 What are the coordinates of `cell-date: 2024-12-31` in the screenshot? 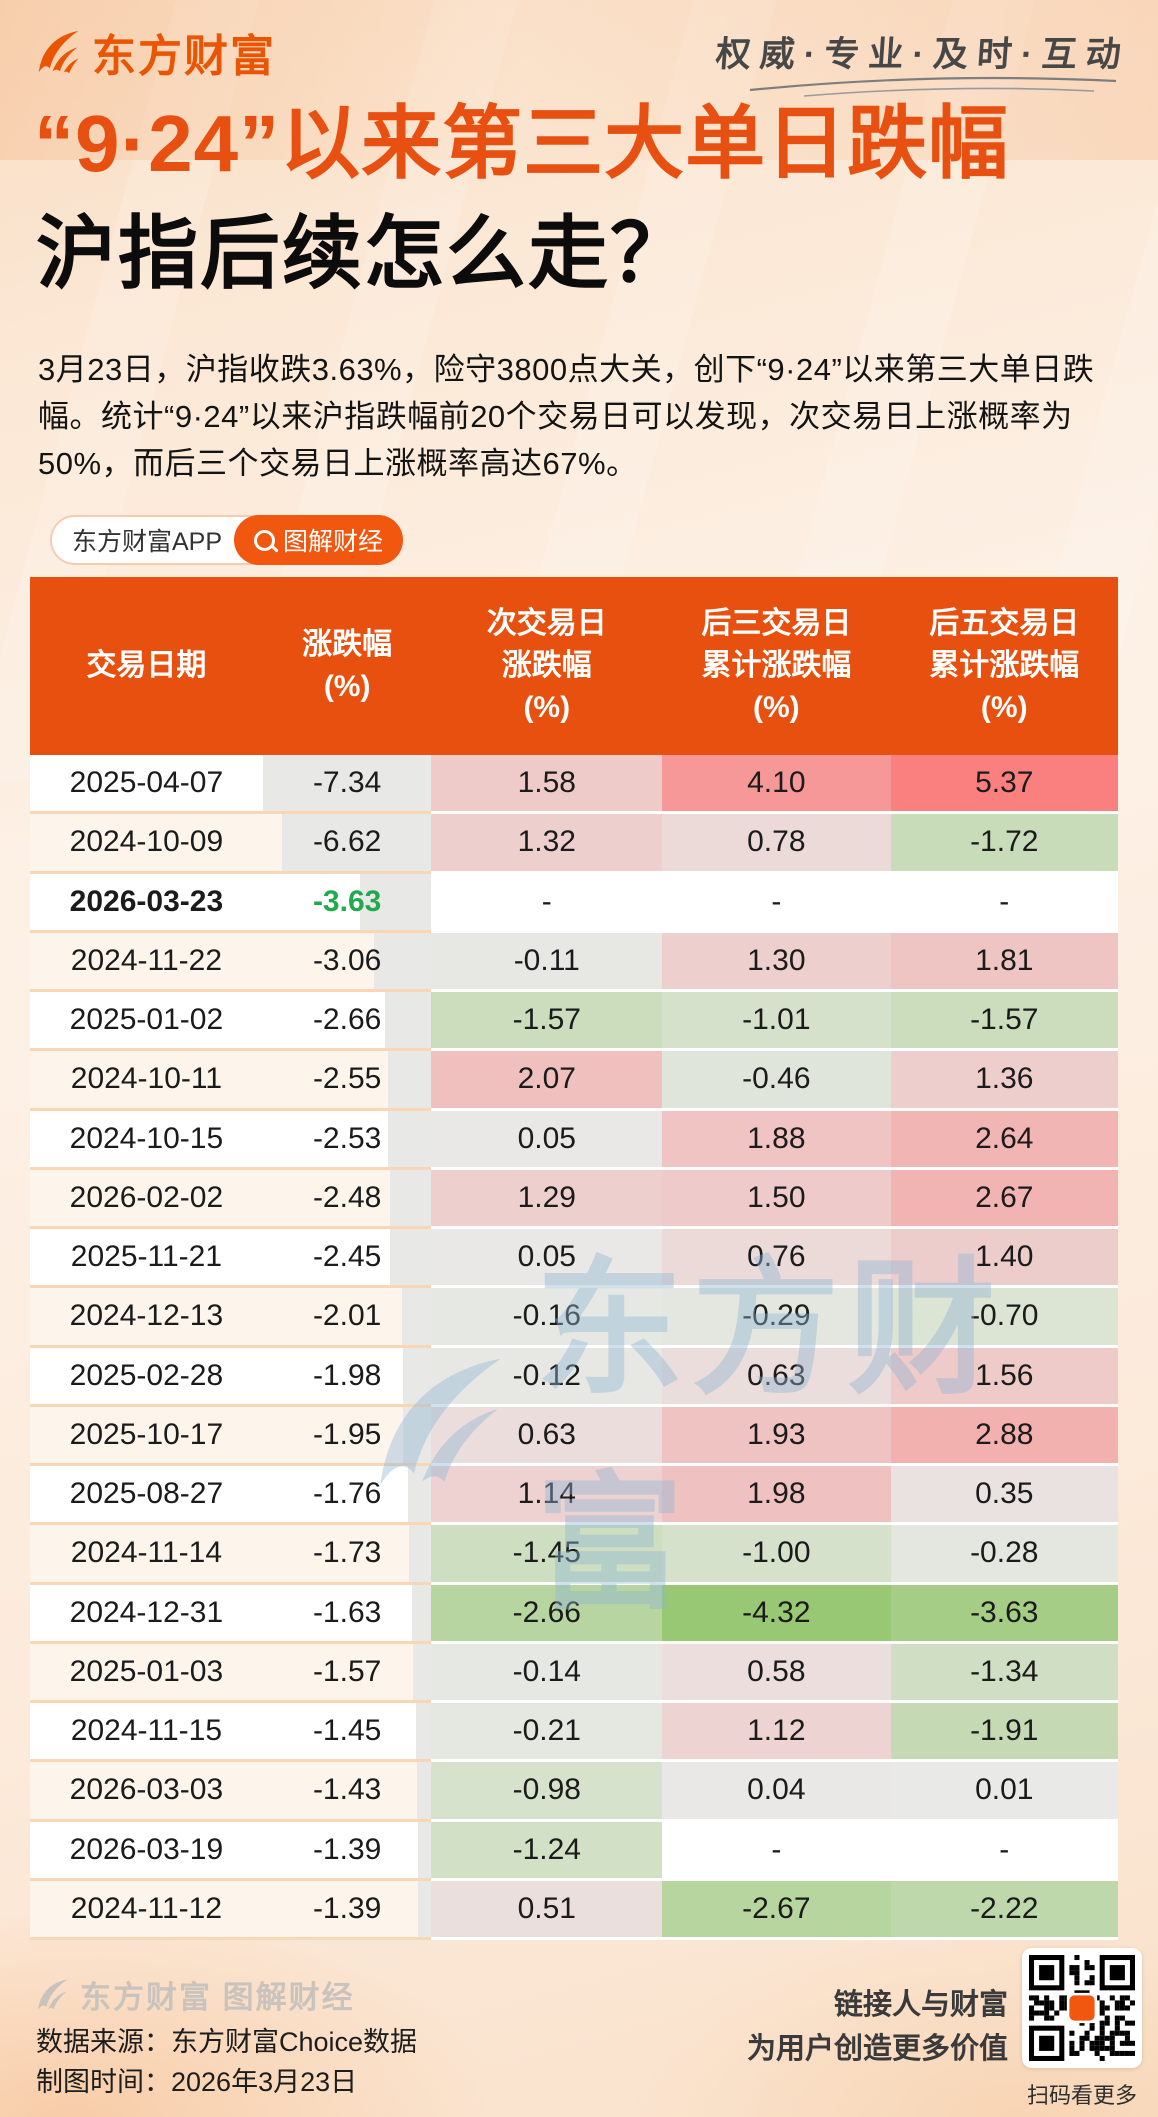 It's located at (146, 1614).